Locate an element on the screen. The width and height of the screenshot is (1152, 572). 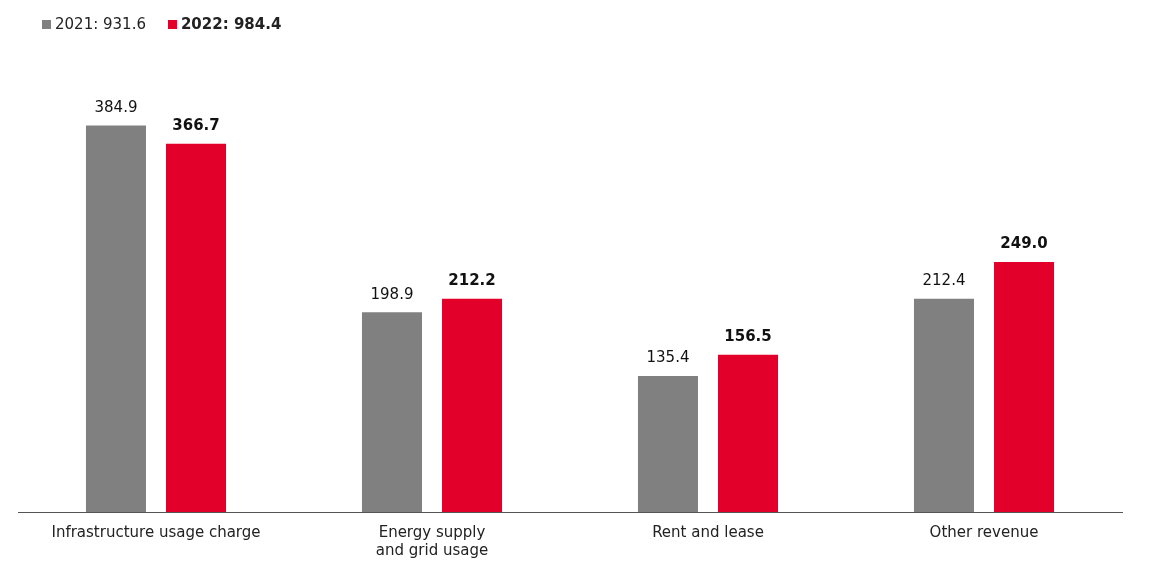
data-label: 249.0 is located at coordinates (1024, 243).